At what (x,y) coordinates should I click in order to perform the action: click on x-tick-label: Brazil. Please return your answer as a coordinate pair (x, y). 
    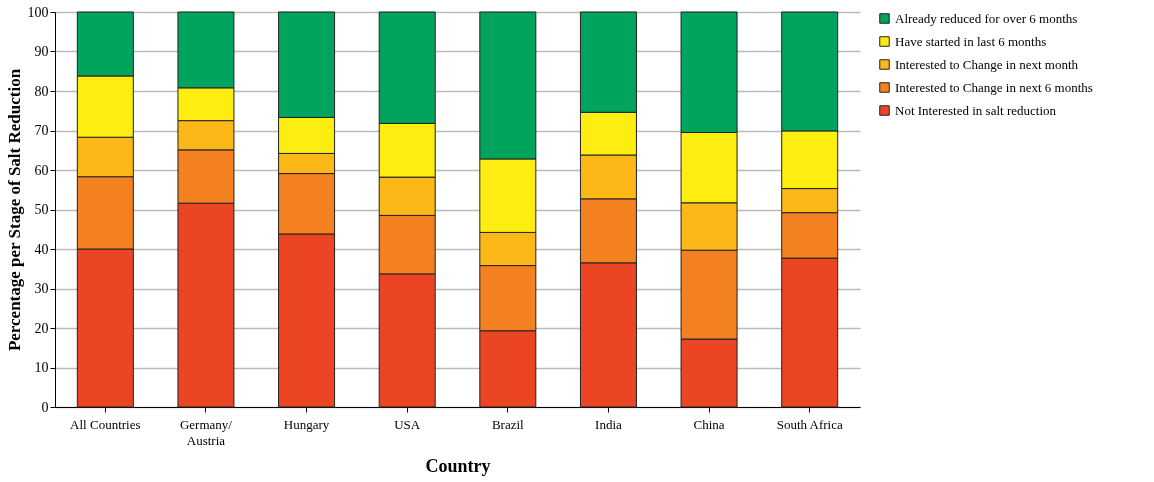
    Looking at the image, I should click on (508, 424).